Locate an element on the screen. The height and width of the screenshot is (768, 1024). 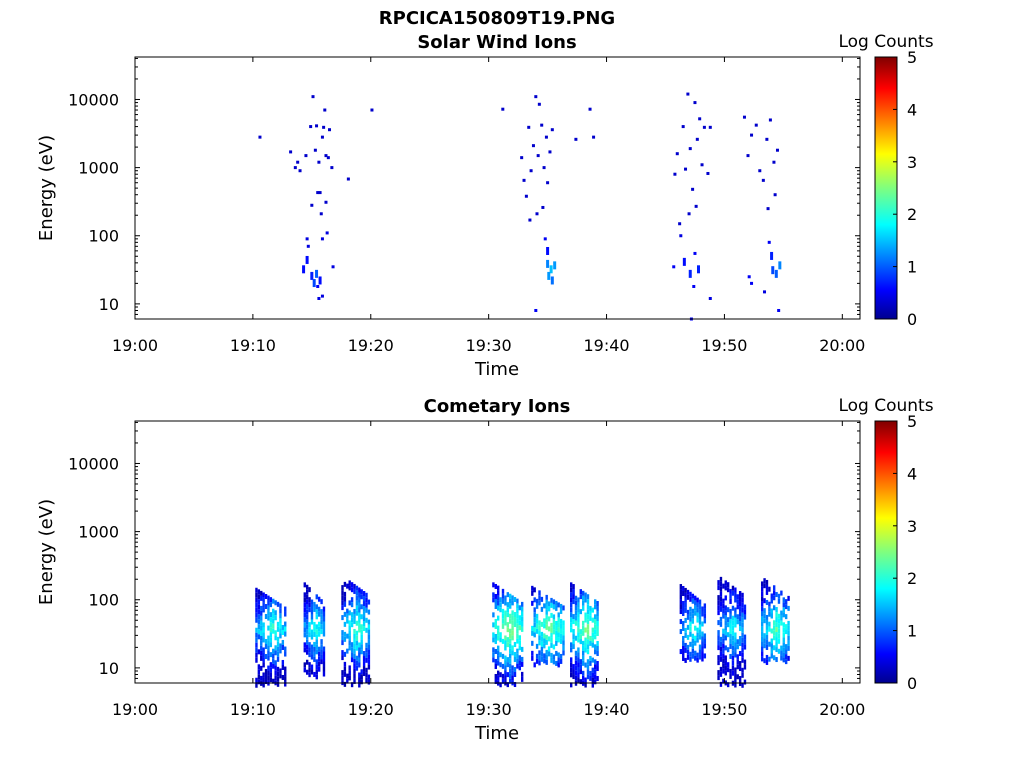
colorbar-tick-label: 0 is located at coordinates (912, 319).